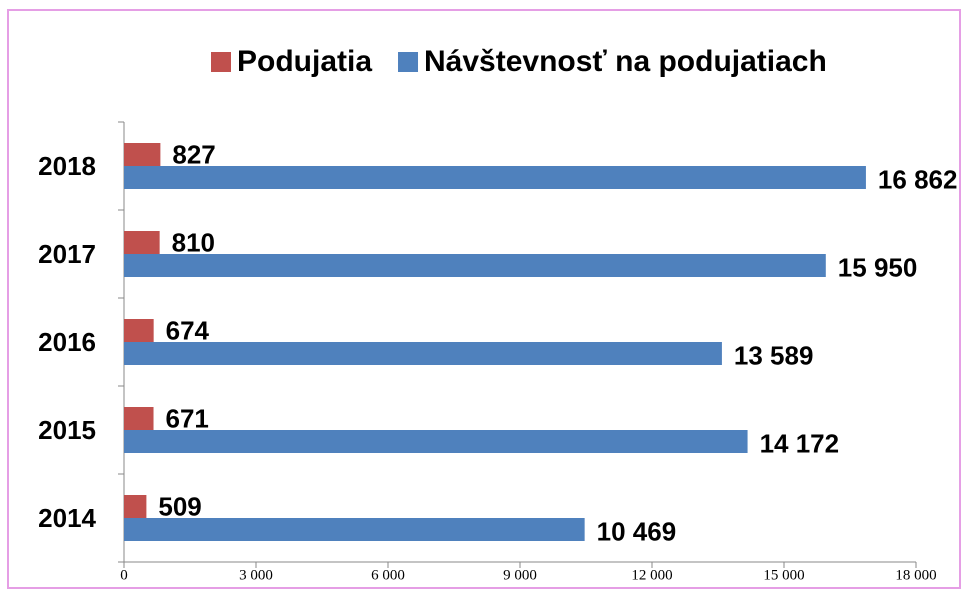 The width and height of the screenshot is (968, 590). I want to click on y-tick-label: 2018, so click(67, 166).